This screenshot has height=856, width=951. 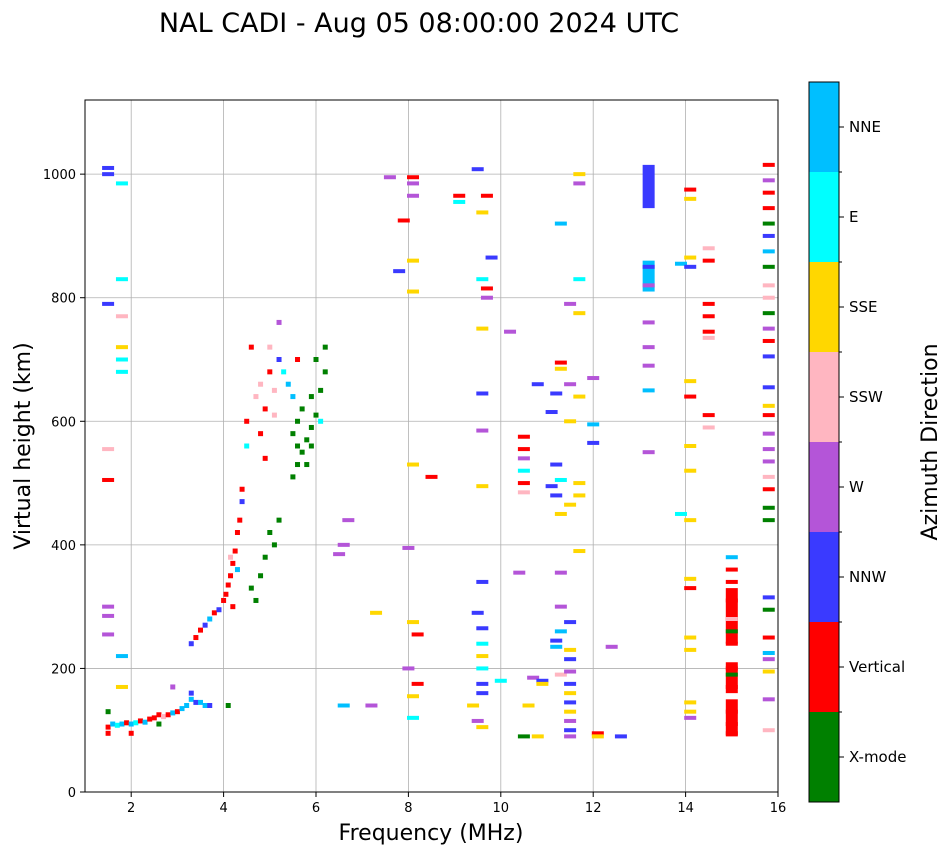 What do you see at coordinates (431, 833) in the screenshot?
I see `x-axis-label: Frequency (MHz)` at bounding box center [431, 833].